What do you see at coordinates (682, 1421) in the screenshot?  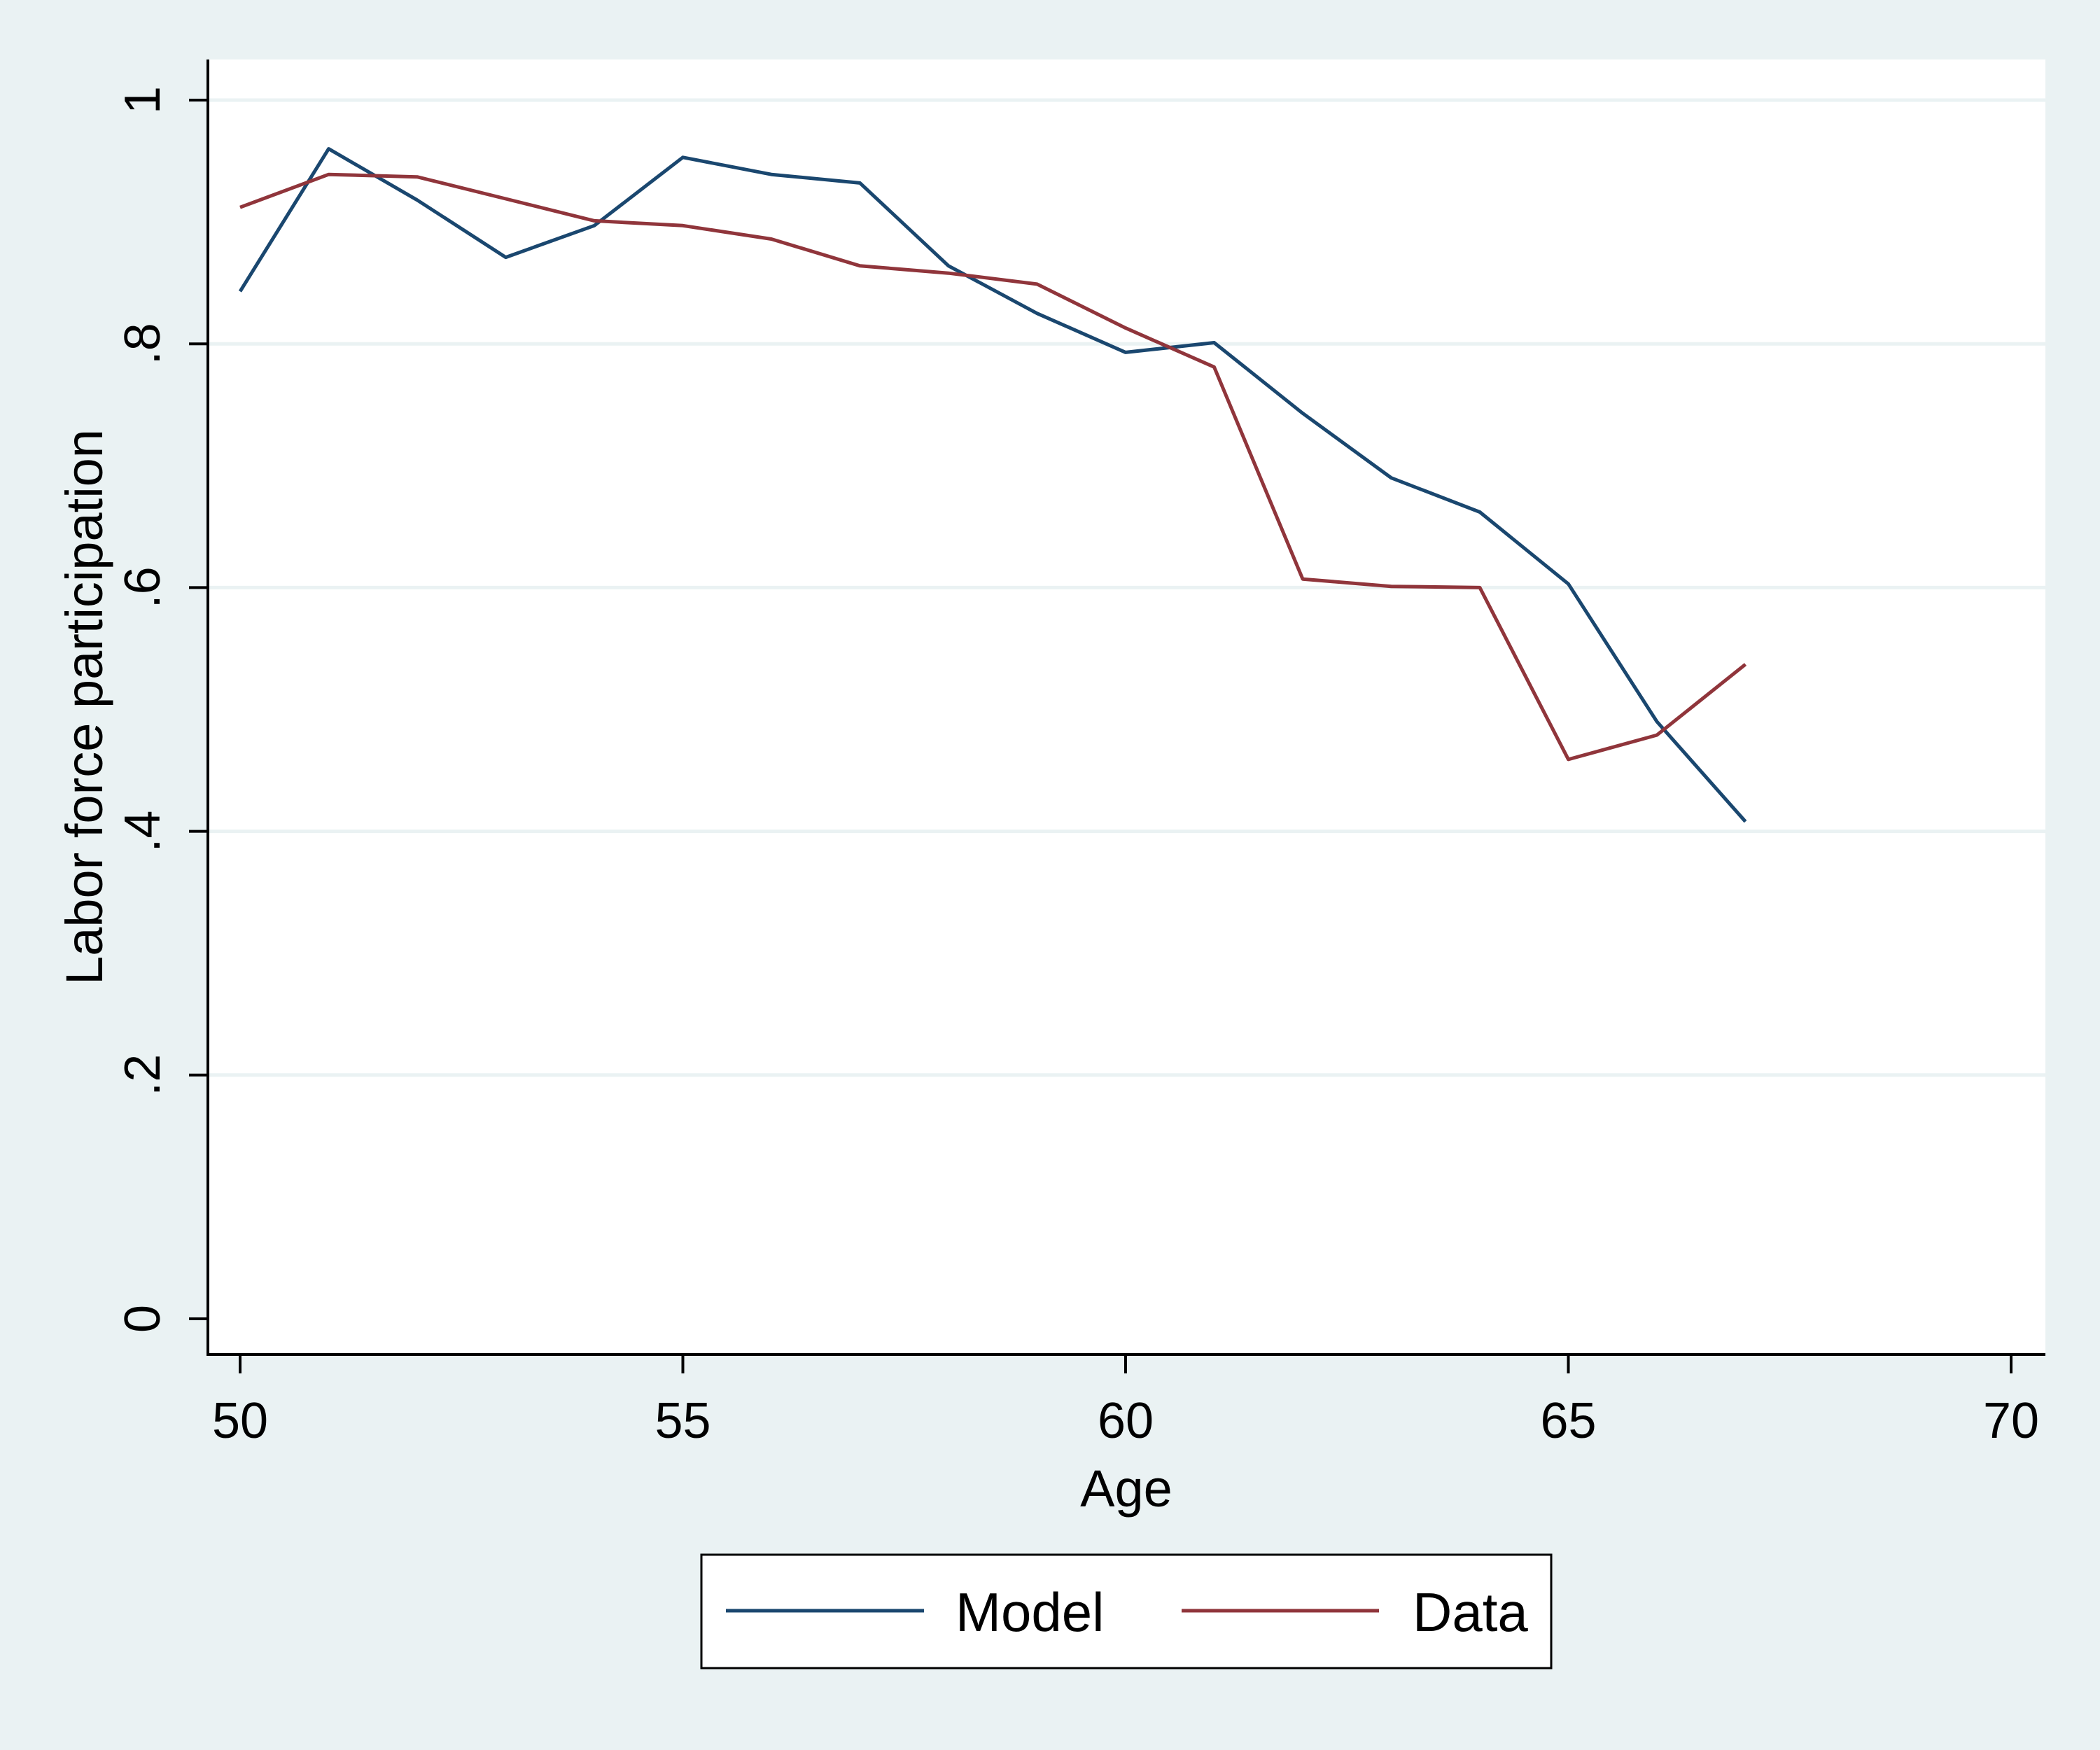 I see `x-tick-label: 55` at bounding box center [682, 1421].